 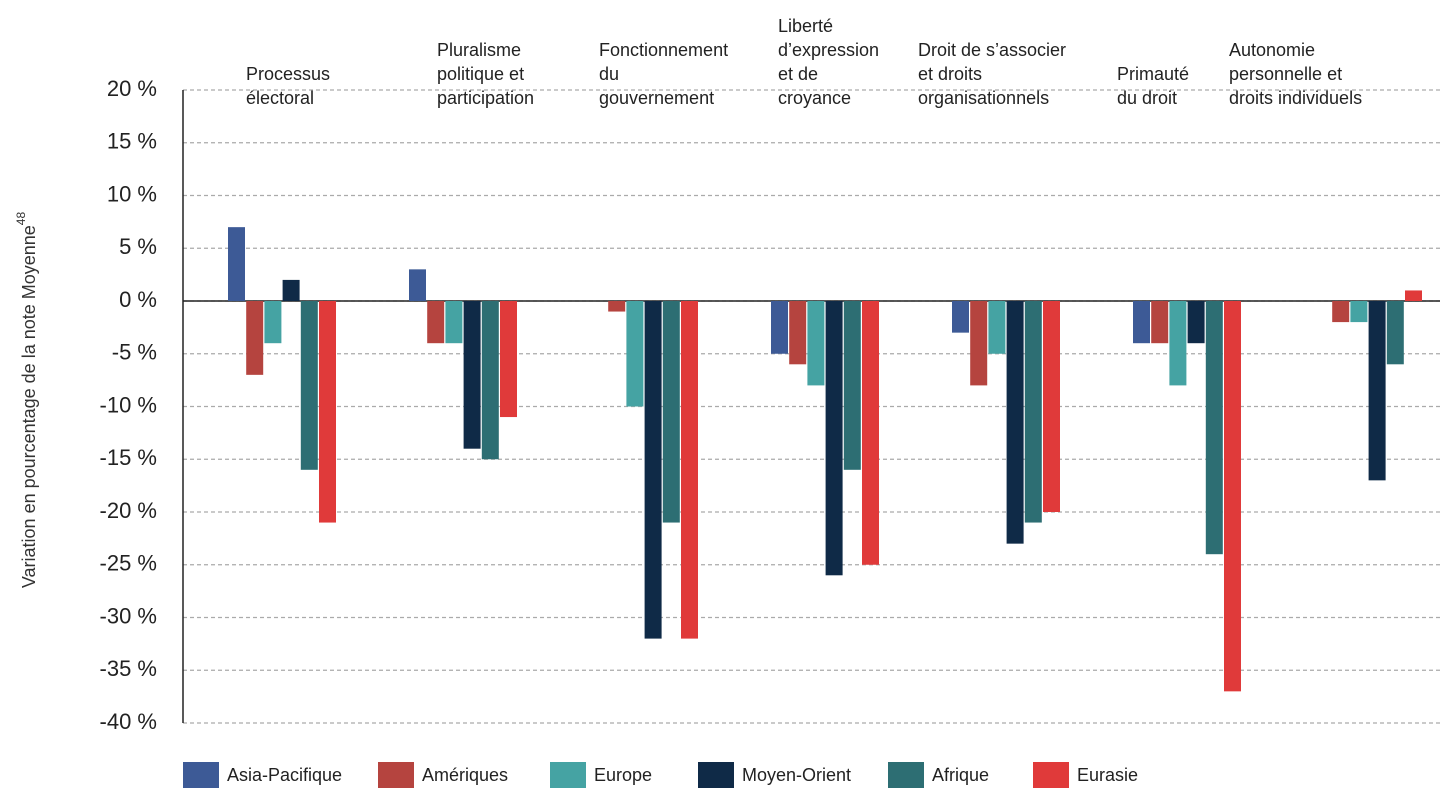 What do you see at coordinates (992, 50) in the screenshot?
I see `category-label-line: Droit de s’associer` at bounding box center [992, 50].